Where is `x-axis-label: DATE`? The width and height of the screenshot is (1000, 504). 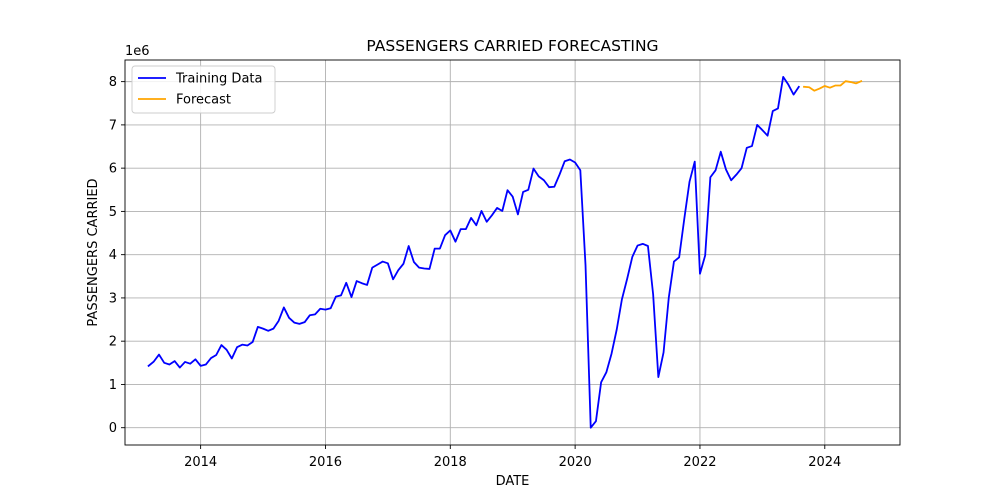 x-axis-label: DATE is located at coordinates (513, 481).